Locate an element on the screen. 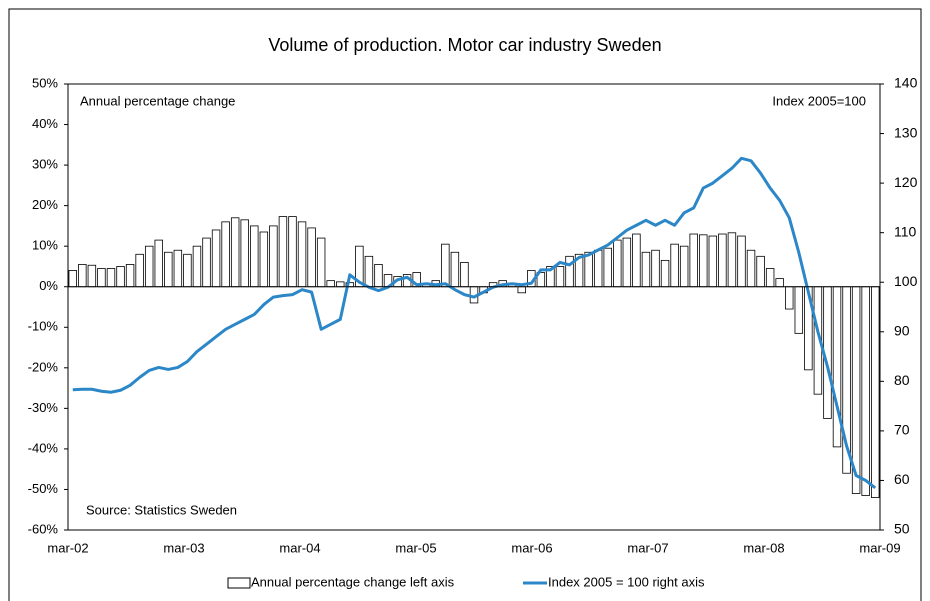  y2-tick-label: 140 is located at coordinates (906, 83).